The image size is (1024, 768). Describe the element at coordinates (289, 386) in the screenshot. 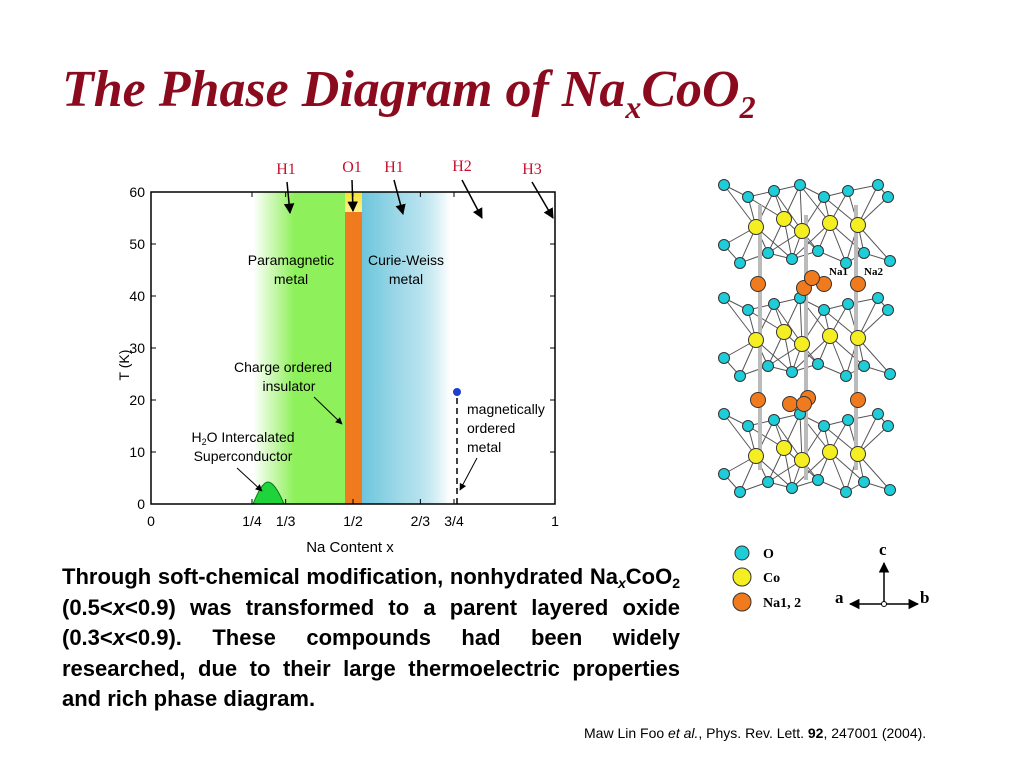

I see `charge-ordered-label-2: insulator` at that location.